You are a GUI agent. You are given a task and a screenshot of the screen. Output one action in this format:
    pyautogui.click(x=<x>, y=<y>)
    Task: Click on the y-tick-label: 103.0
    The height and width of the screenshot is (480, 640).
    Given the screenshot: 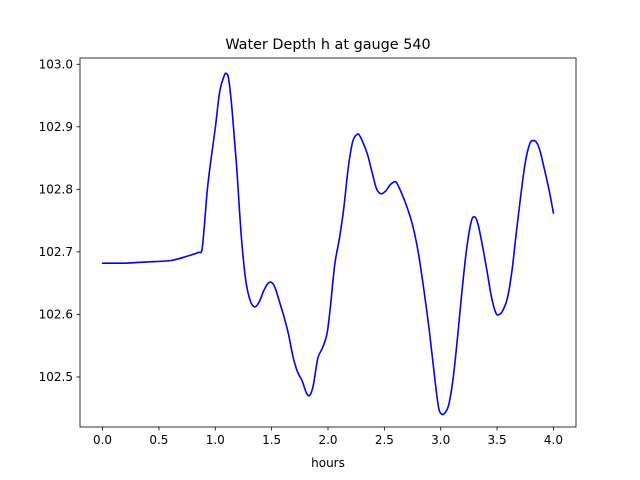 What is the action you would take?
    pyautogui.click(x=56, y=64)
    